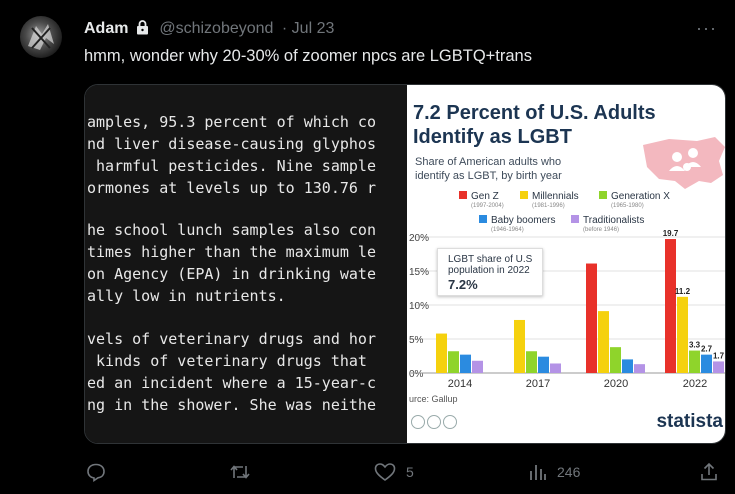 Image resolution: width=735 pixels, height=494 pixels. I want to click on us-map-icon, so click(684, 163).